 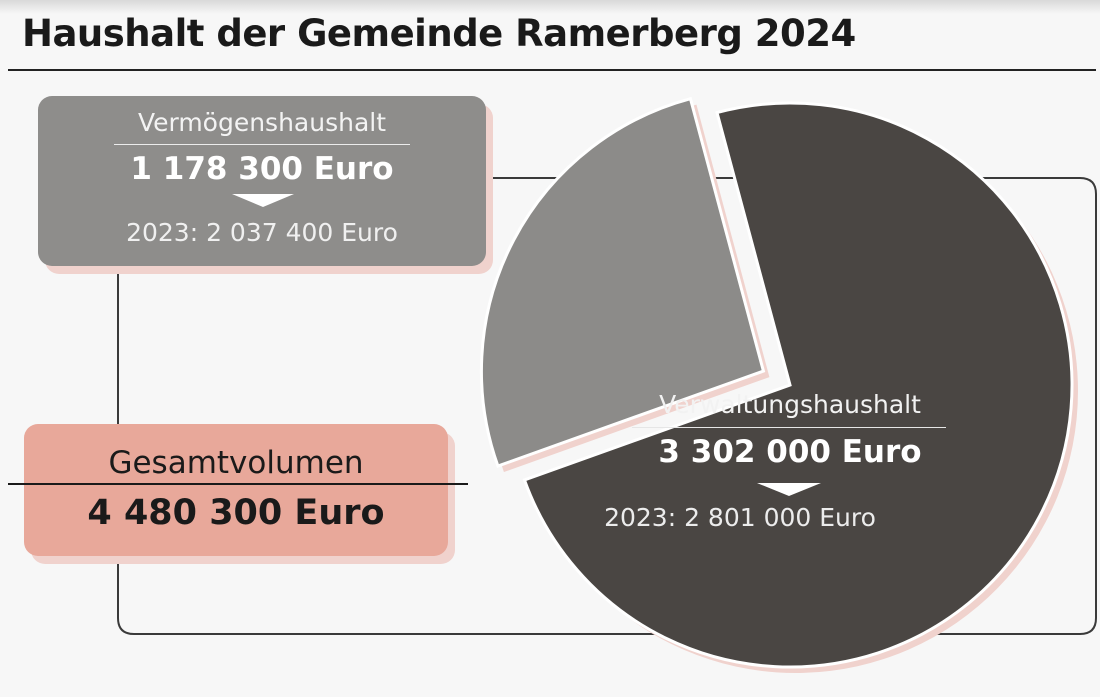 I want to click on vermoegen-value: 1 178 300 Euro, so click(x=262, y=169).